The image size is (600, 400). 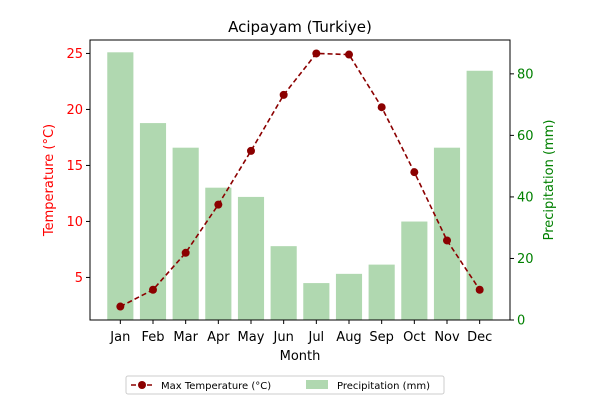 I want to click on chart-legend: Max Temperature (°C) Precipitation (mm), so click(x=285, y=385).